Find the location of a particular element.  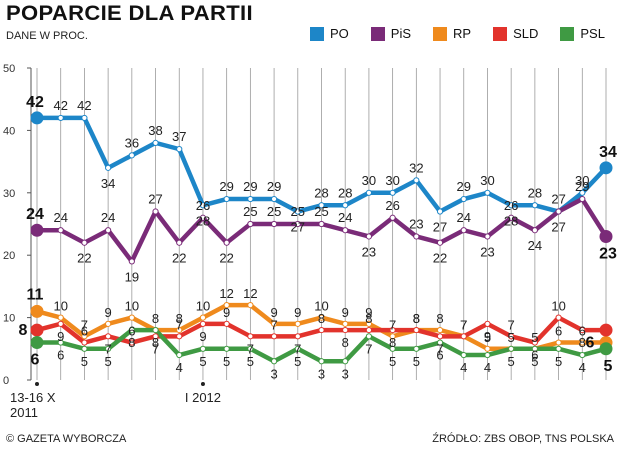

legend-swatch-po is located at coordinates (317, 33).